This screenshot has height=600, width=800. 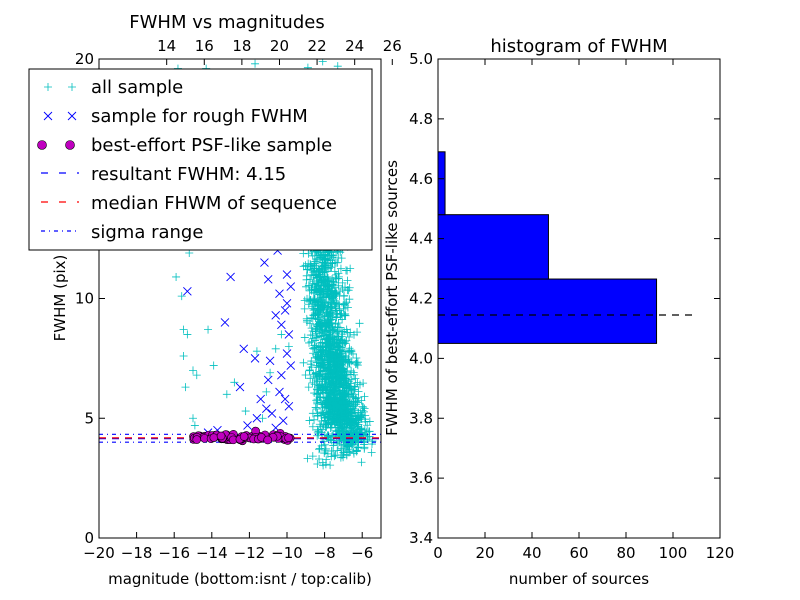 I want to click on right-data-marks, so click(x=567, y=216).